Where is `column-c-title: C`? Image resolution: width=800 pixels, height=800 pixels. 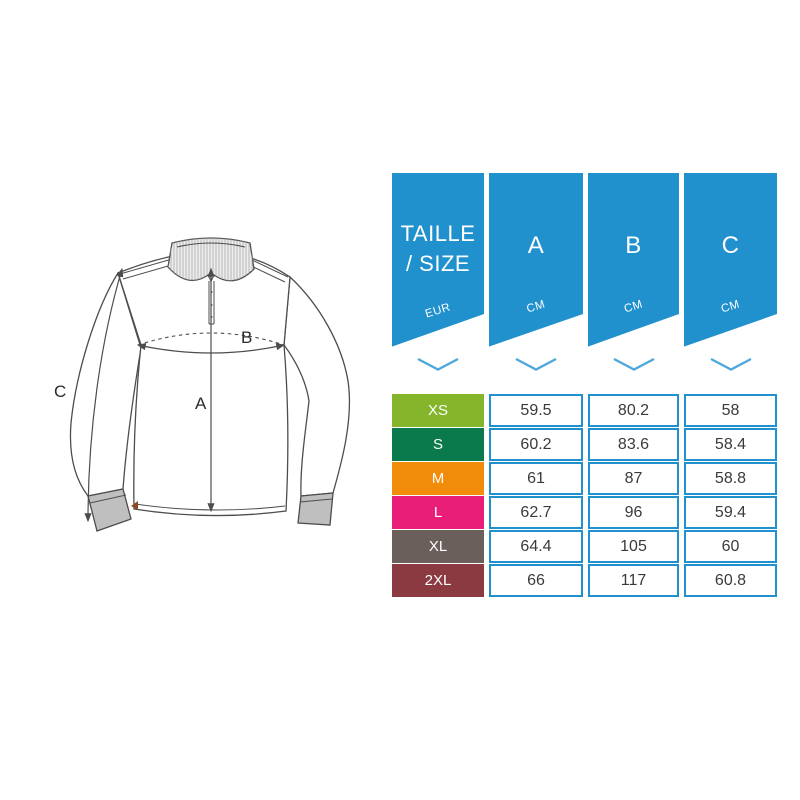
column-c-title: C is located at coordinates (730, 245).